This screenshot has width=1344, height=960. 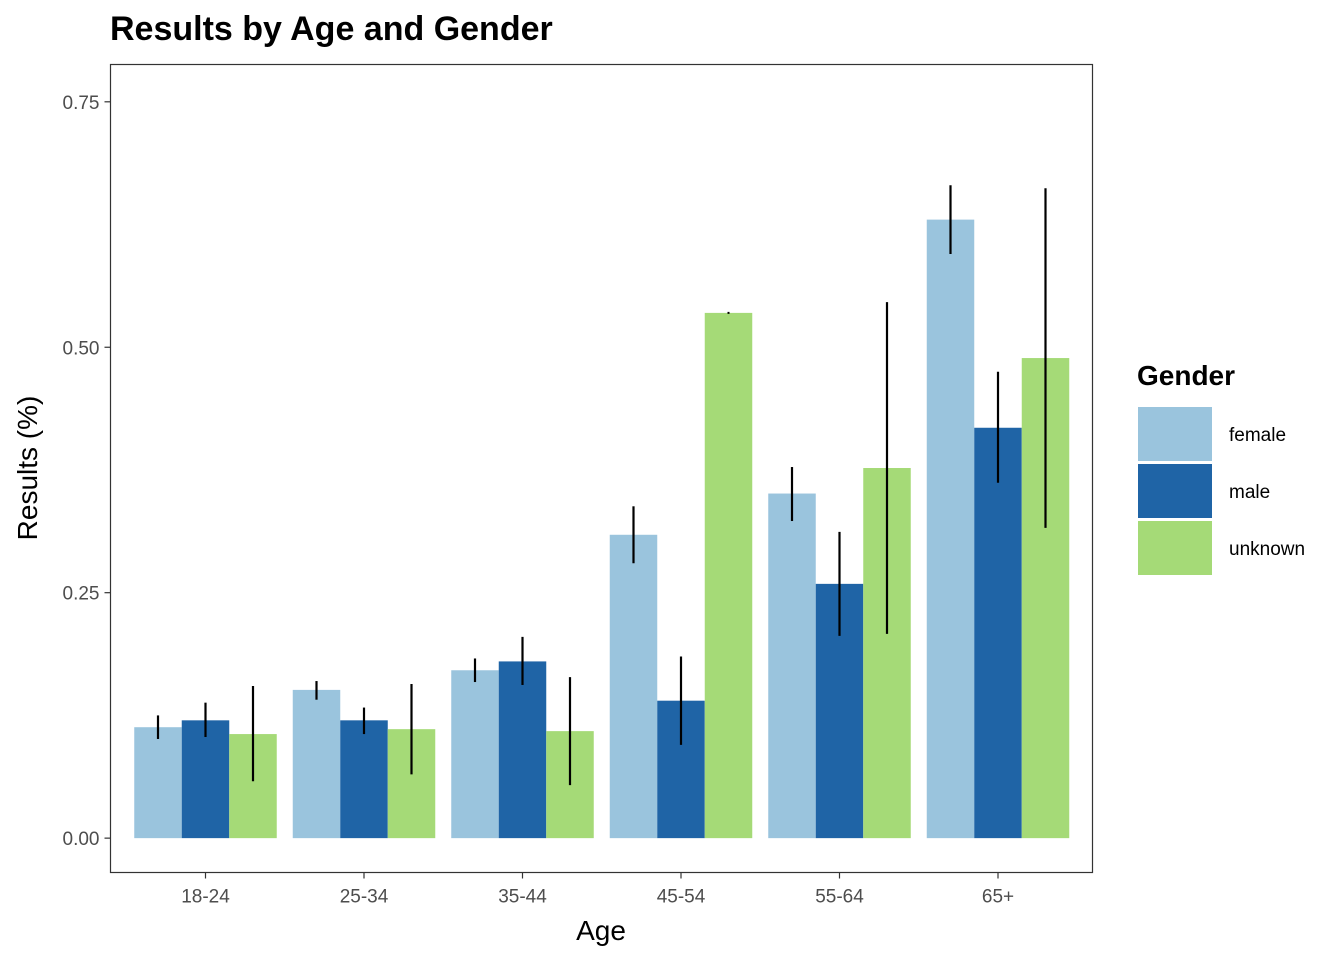 I want to click on legend-key-female, so click(x=1175, y=434).